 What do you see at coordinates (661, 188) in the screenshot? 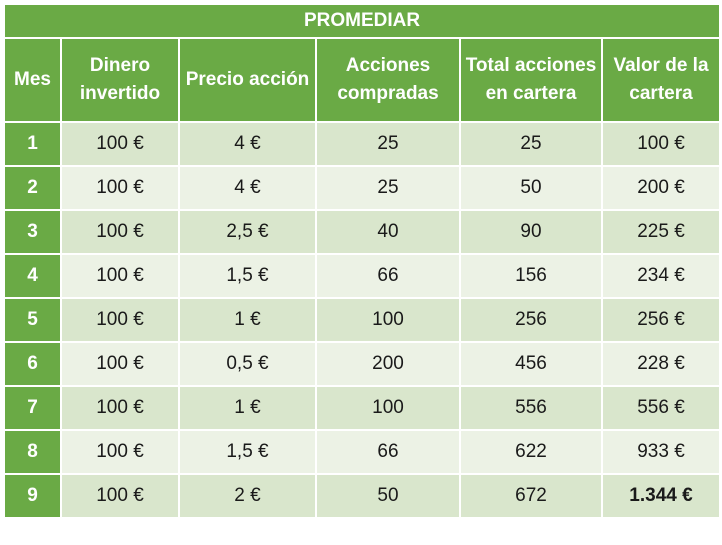
I see `valor-cartera-cell: 200 €` at bounding box center [661, 188].